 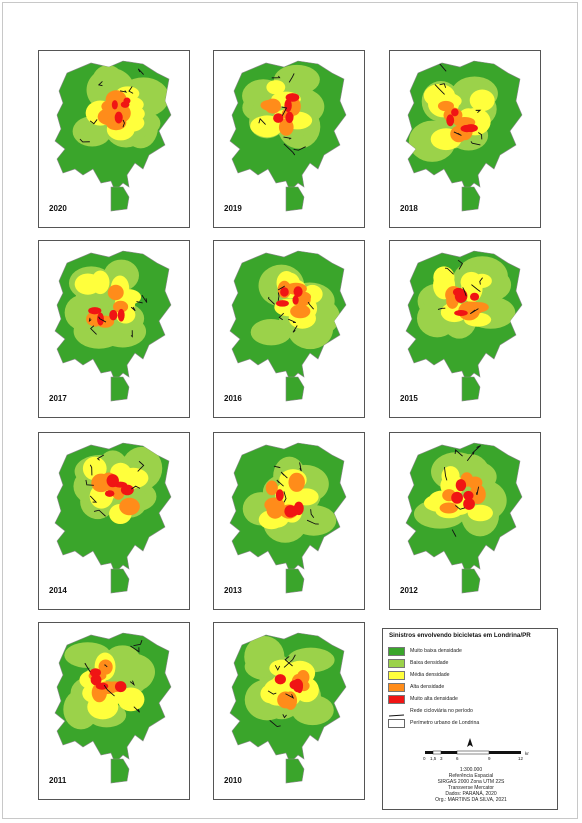 What do you see at coordinates (233, 780) in the screenshot?
I see `panel-year-label: 2010` at bounding box center [233, 780].